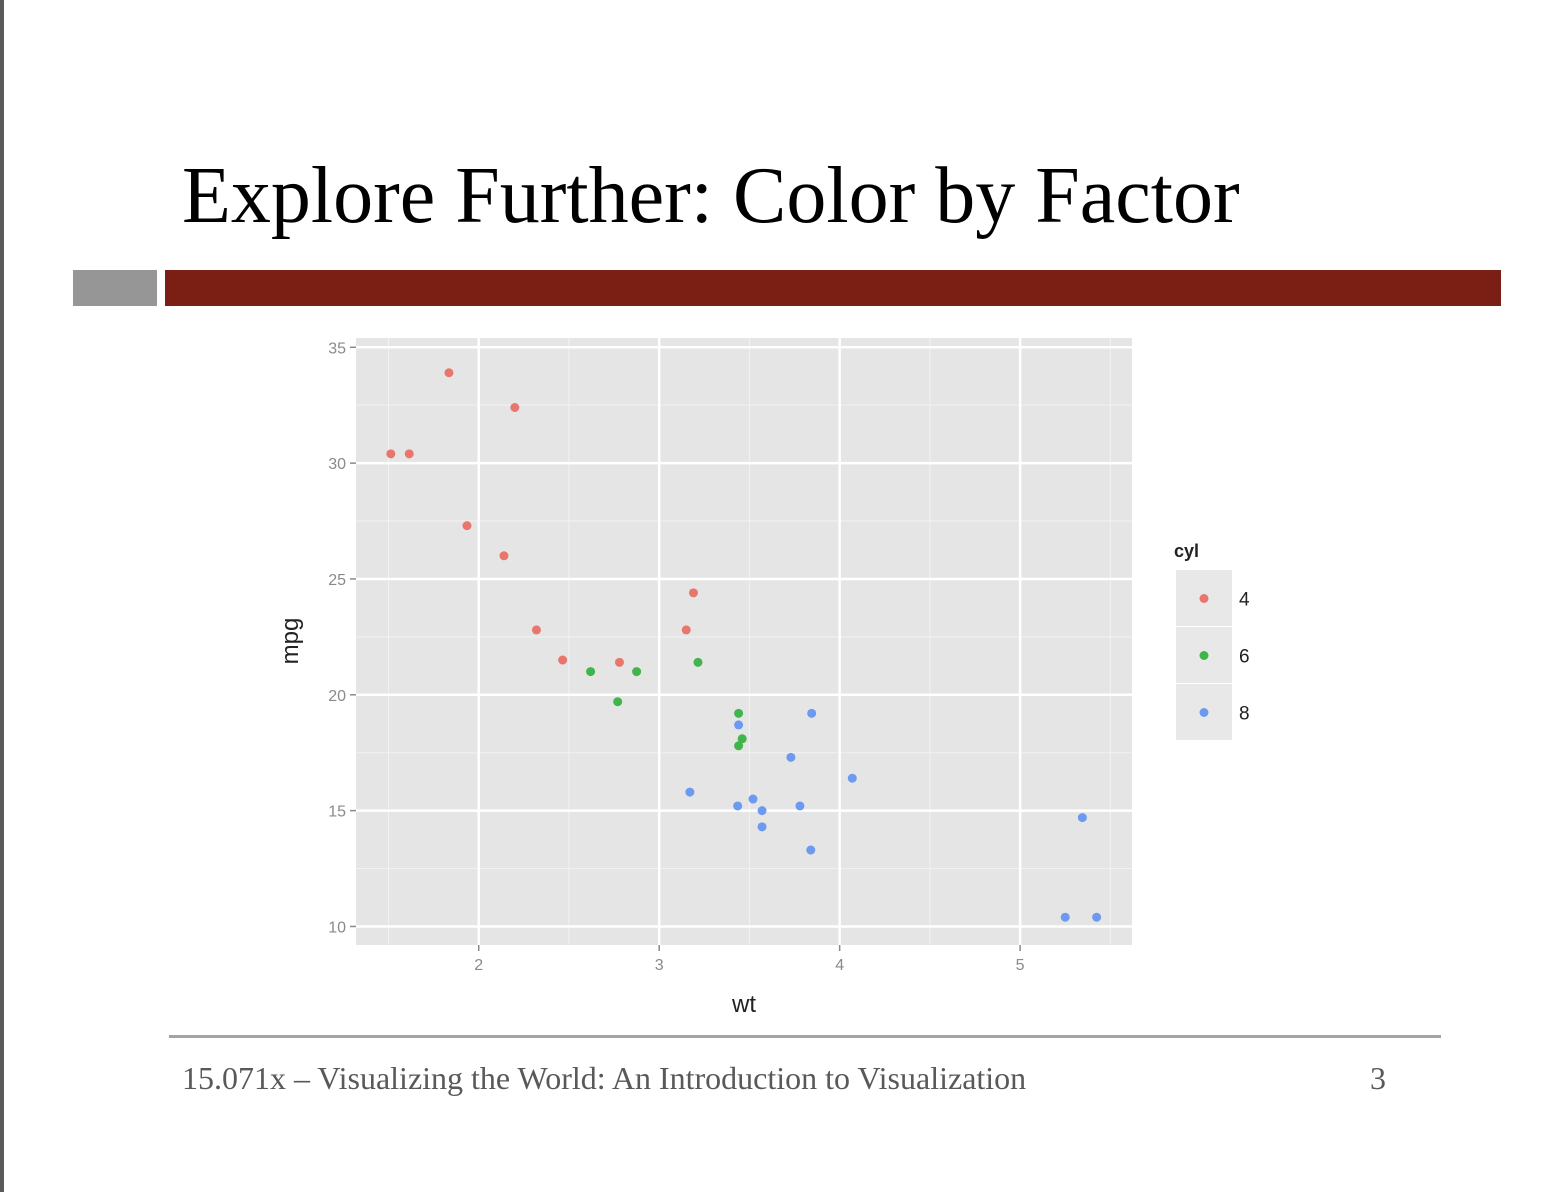 The height and width of the screenshot is (1192, 1548). Describe the element at coordinates (1020, 965) in the screenshot. I see `x-tick-label-5: 5` at that location.